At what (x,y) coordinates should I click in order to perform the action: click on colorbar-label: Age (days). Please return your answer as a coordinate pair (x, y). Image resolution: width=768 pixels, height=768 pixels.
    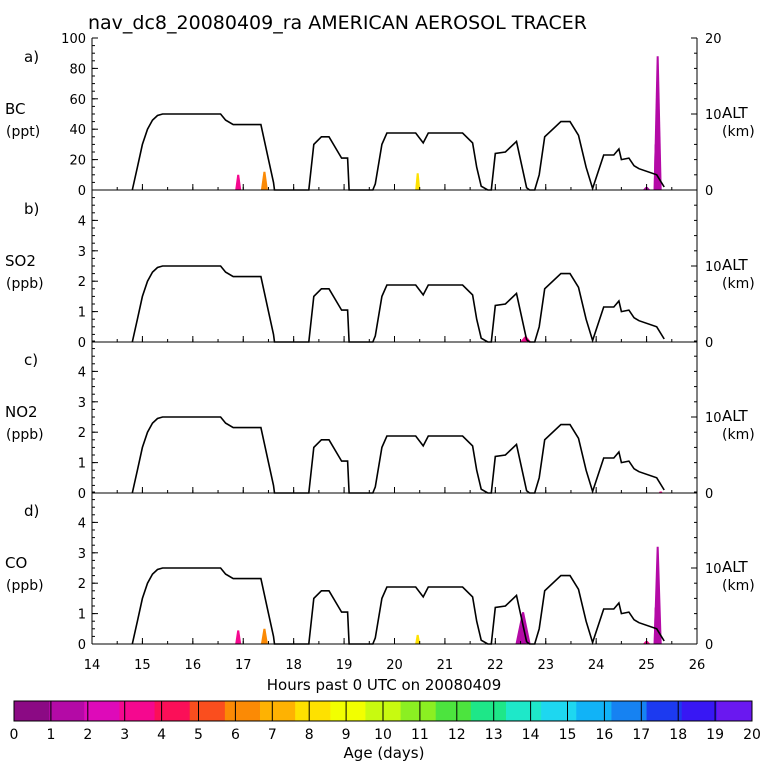
    Looking at the image, I should click on (384, 753).